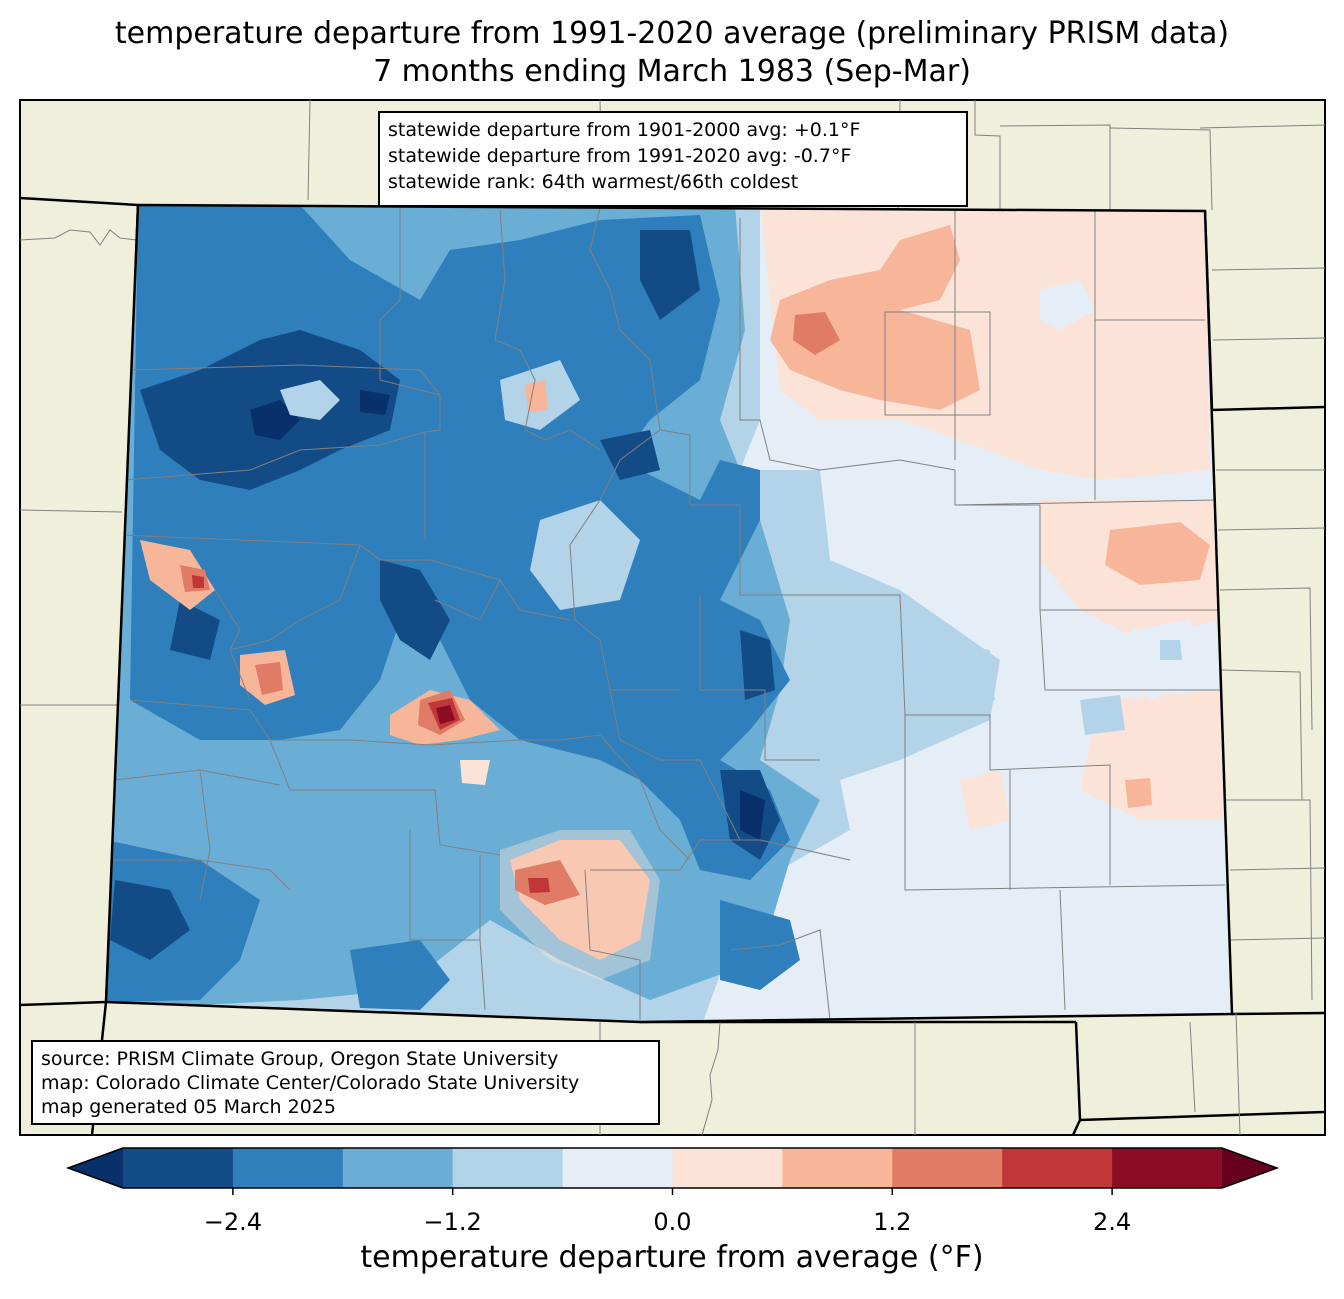  I want to click on colorbar-extend-high, so click(1249, 1168).